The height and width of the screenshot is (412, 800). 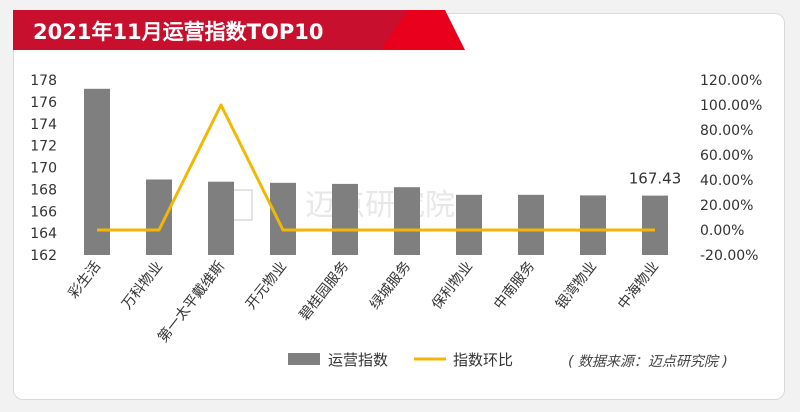 What do you see at coordinates (726, 181) in the screenshot?
I see `y-right-tick-3: 40.00%` at bounding box center [726, 181].